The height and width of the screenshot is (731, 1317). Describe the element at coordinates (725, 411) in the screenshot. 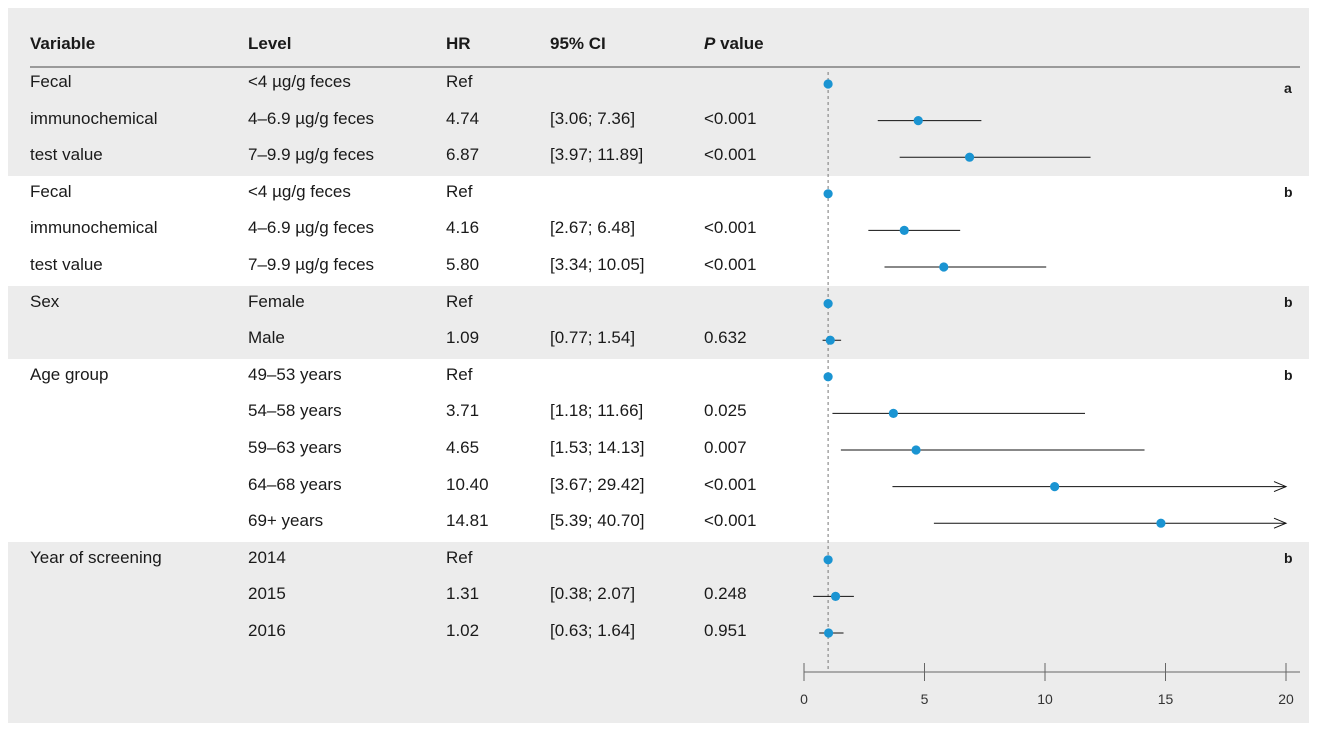

I see `p-value-cell: 0.025` at that location.